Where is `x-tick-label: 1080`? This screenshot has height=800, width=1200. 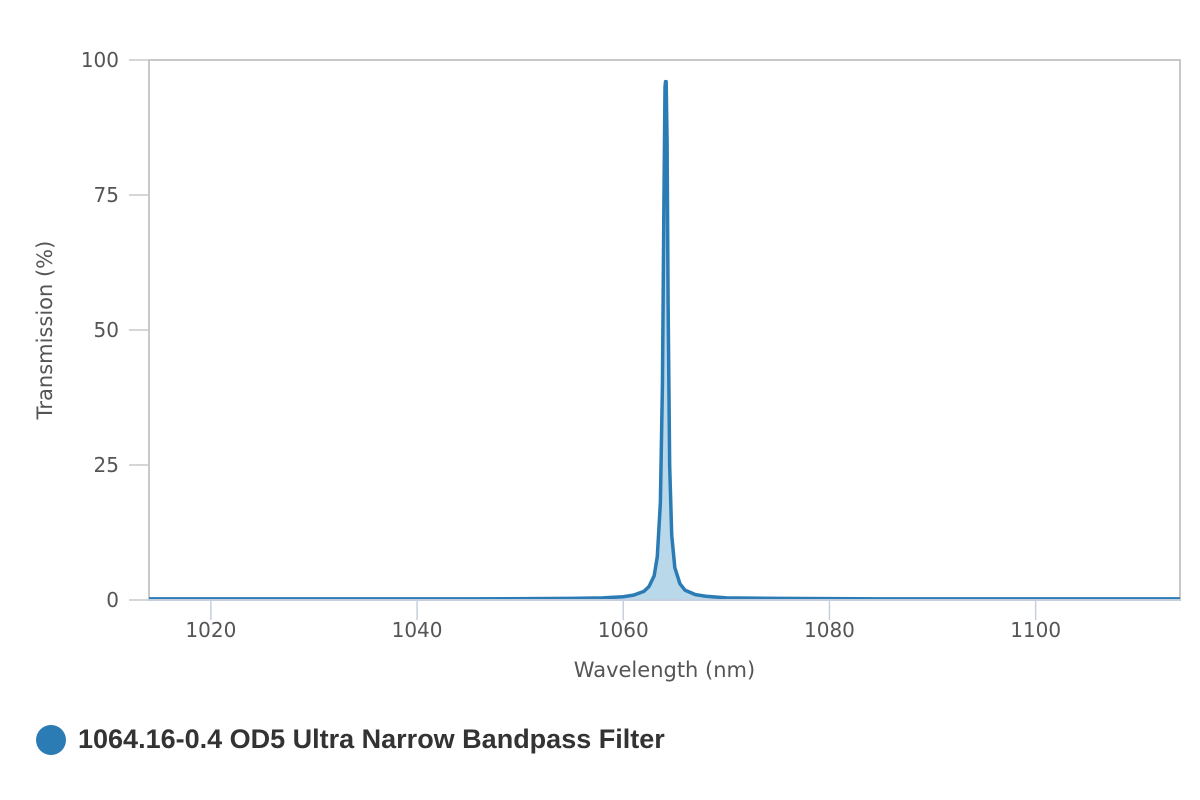
x-tick-label: 1080 is located at coordinates (829, 630).